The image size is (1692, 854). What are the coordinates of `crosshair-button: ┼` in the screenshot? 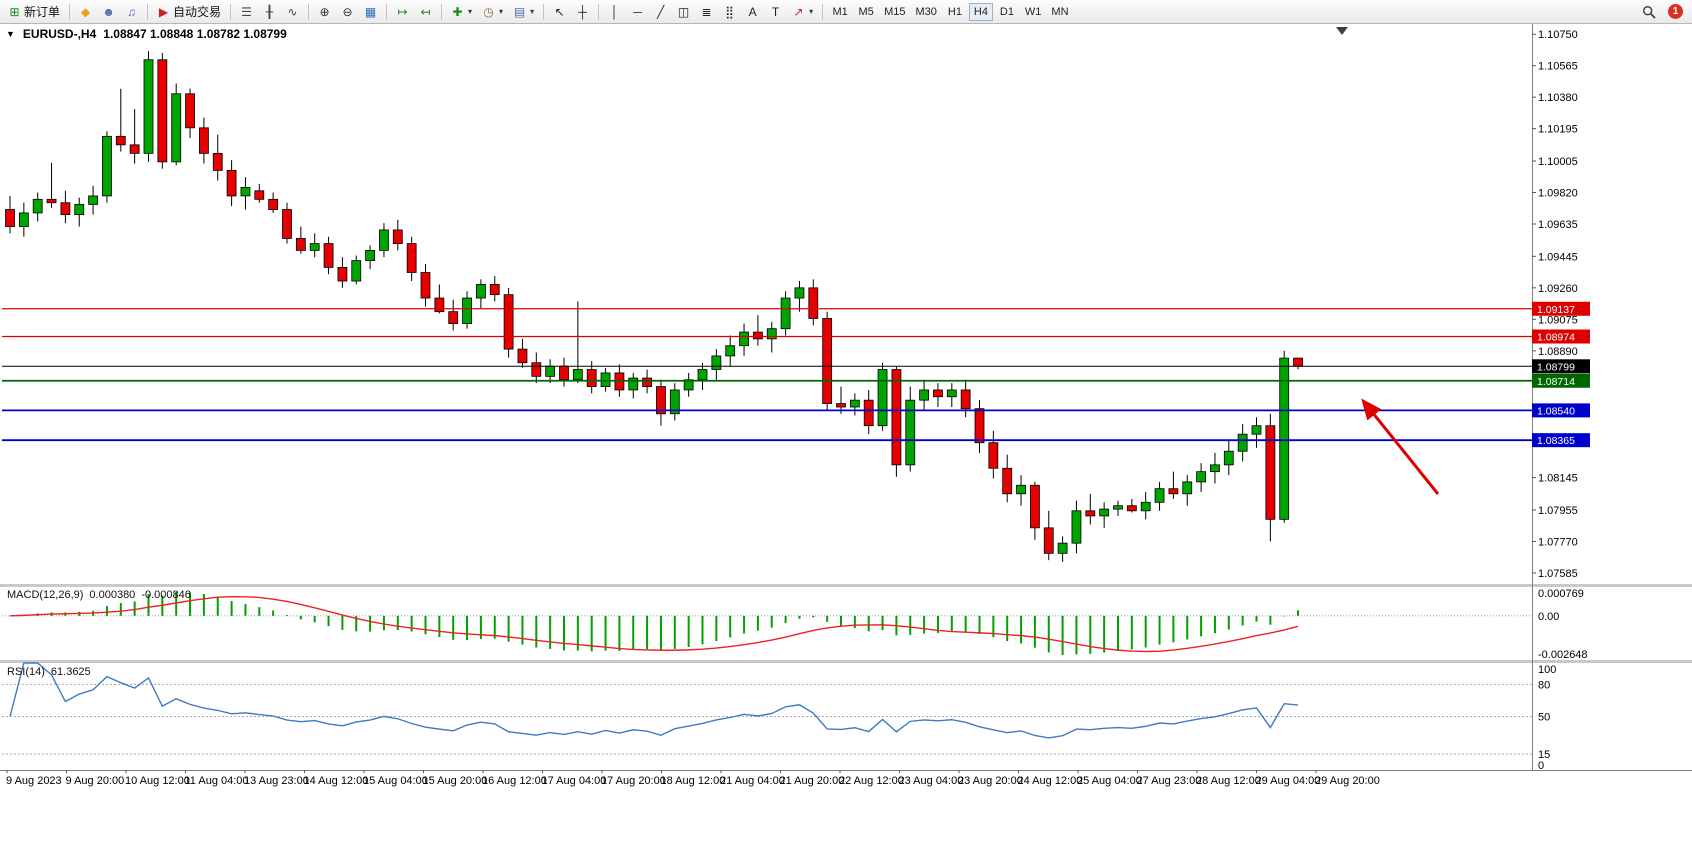 It's located at (582, 12).